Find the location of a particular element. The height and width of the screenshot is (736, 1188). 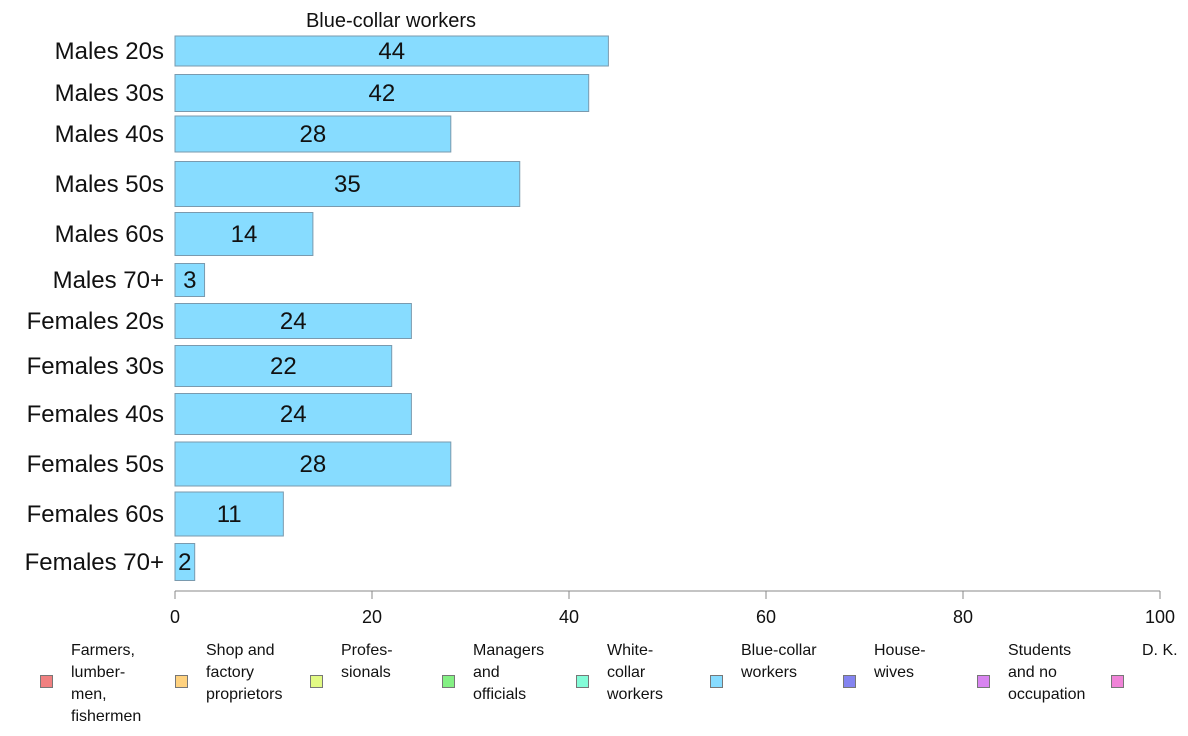

bar-males-70- is located at coordinates (190, 280).